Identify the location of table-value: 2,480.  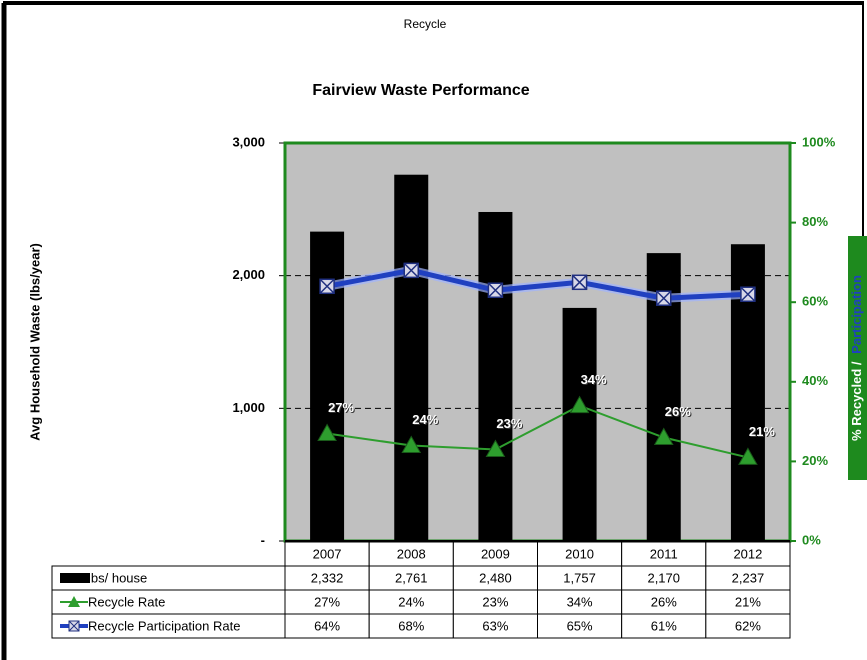
(495, 577).